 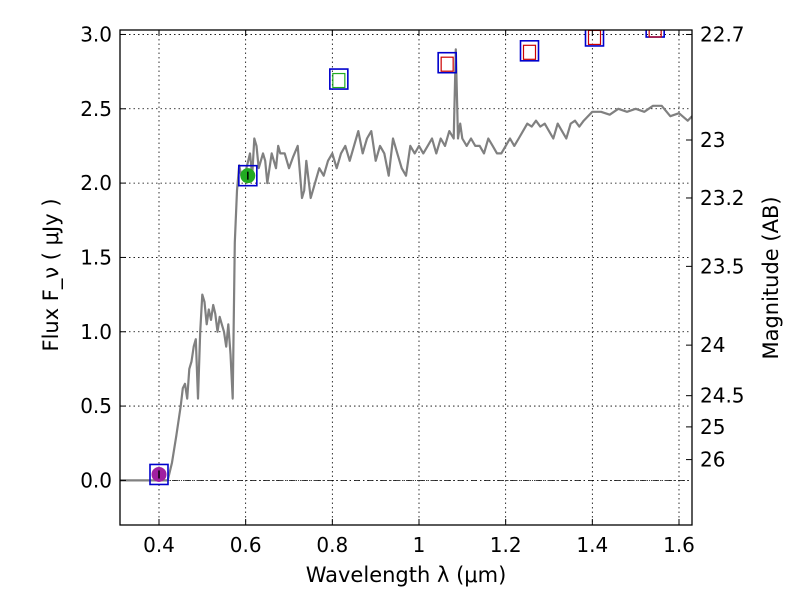 What do you see at coordinates (96, 34) in the screenshot?
I see `y-tick-label: 3.0` at bounding box center [96, 34].